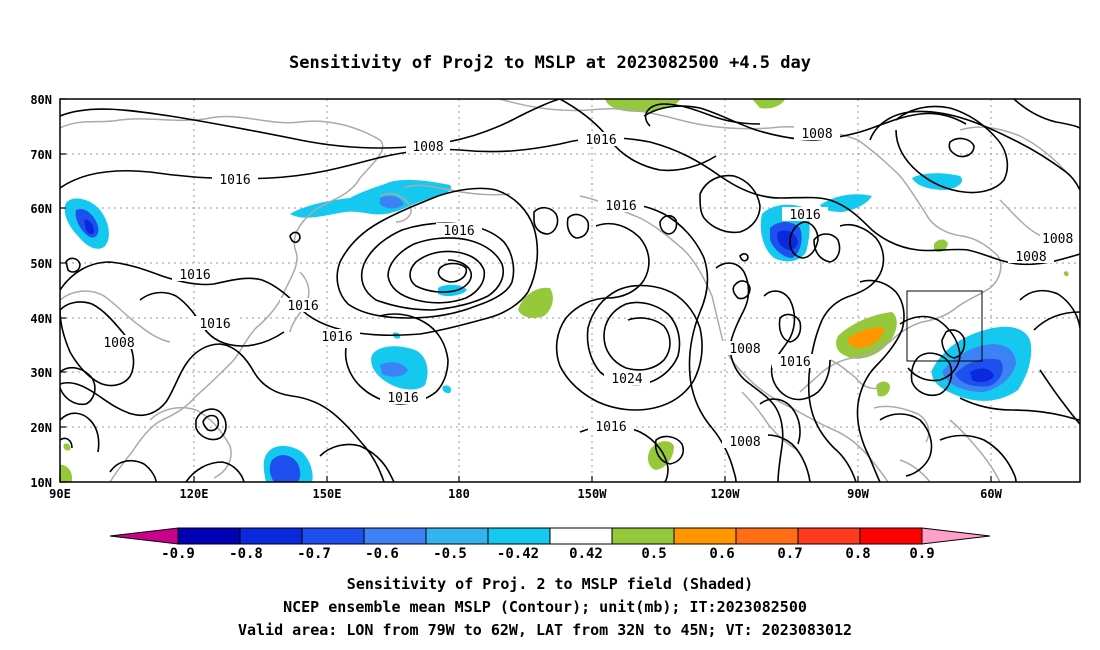  I want to click on colorbar-label: -0.5, so click(450, 554).